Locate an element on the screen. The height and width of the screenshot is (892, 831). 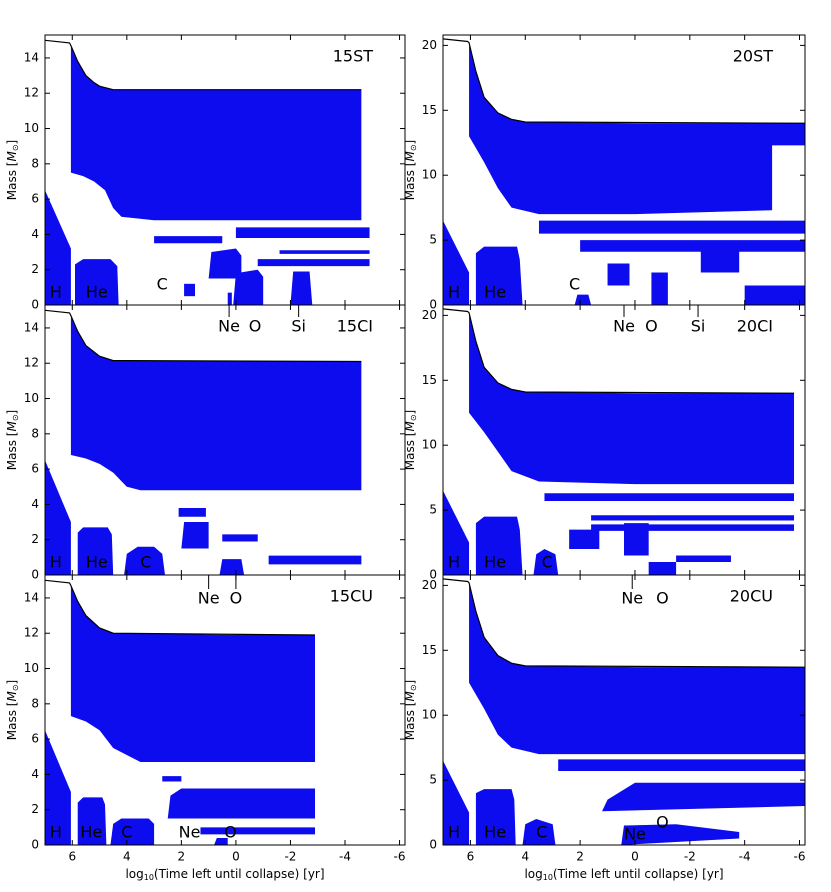
x-tick-label: 2 is located at coordinates (182, 857).